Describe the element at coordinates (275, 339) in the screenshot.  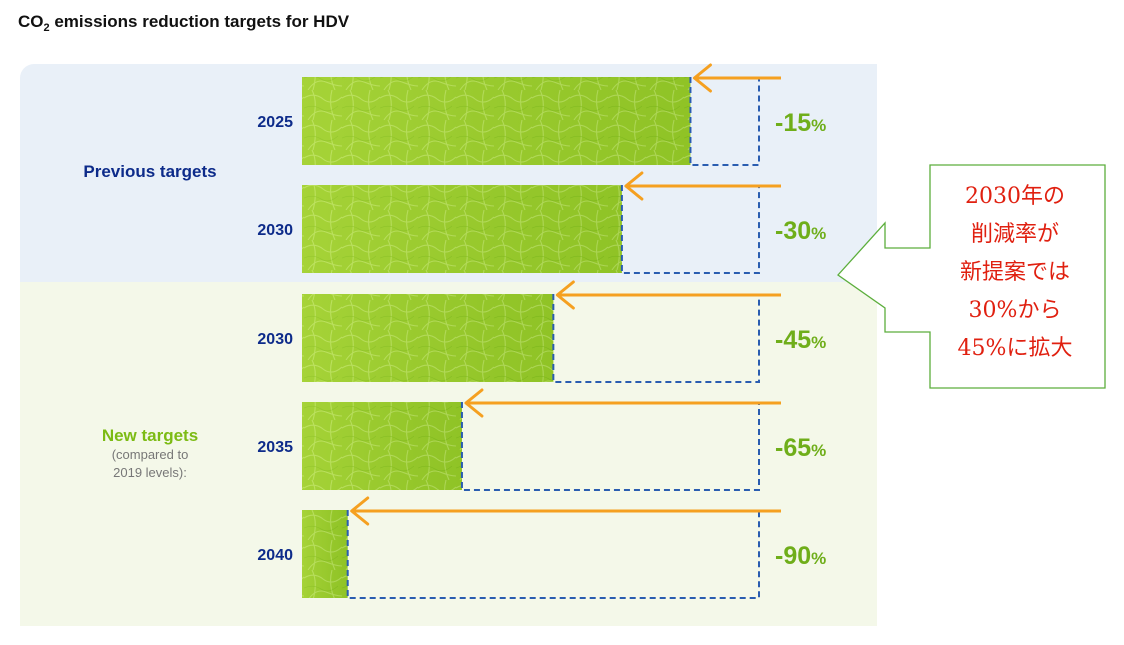
I see `year-label-3: 2030` at that location.